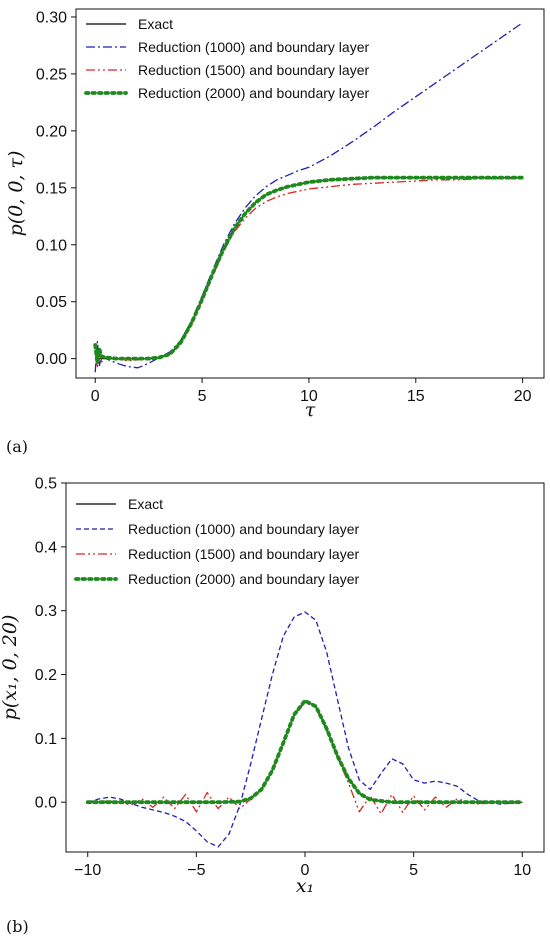  Describe the element at coordinates (46, 803) in the screenshot. I see `y-tick-label: 0.0` at that location.